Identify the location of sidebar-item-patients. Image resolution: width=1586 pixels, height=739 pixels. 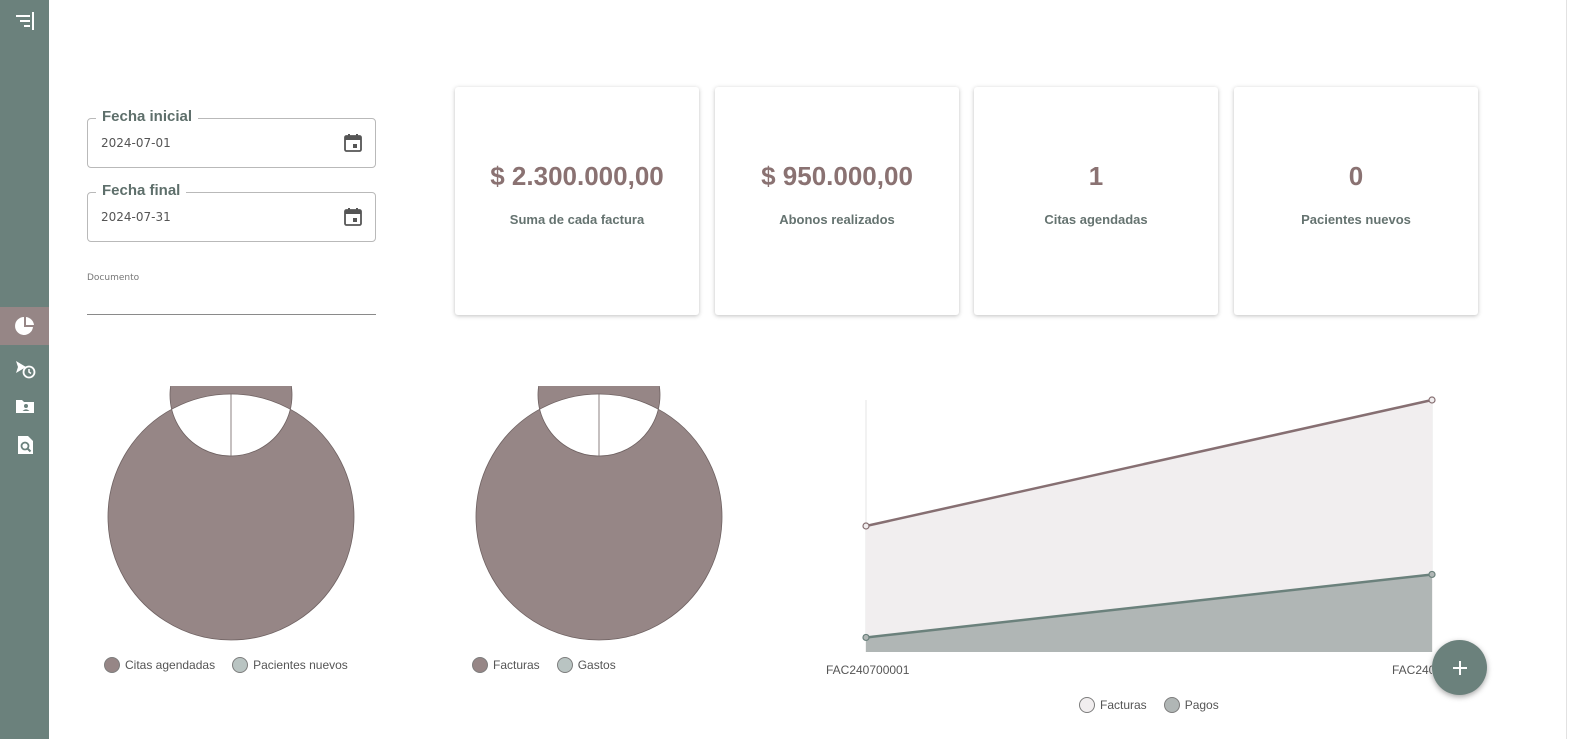
(24, 406).